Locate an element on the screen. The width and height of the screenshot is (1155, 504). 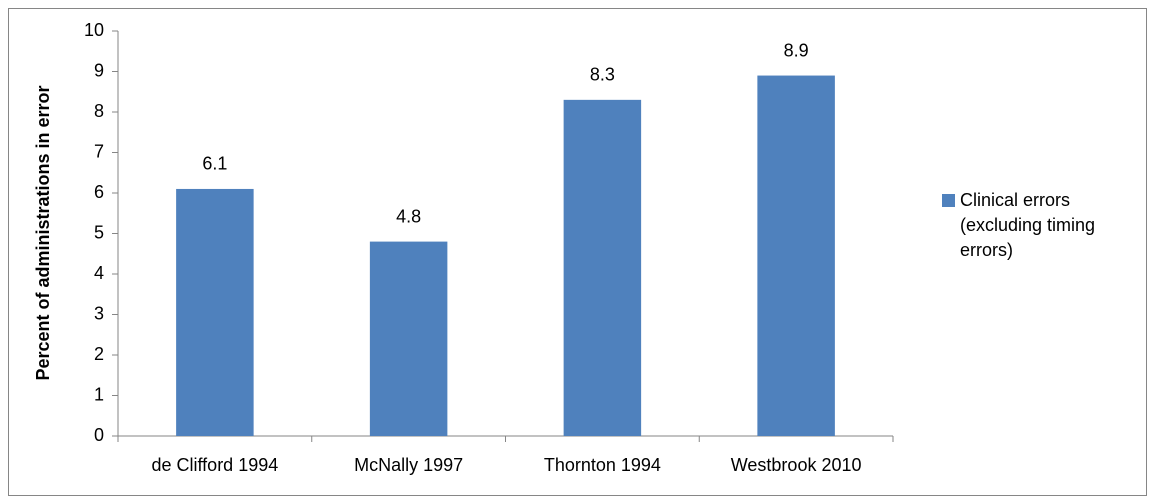
y-tick-label: 10 is located at coordinates (94, 30).